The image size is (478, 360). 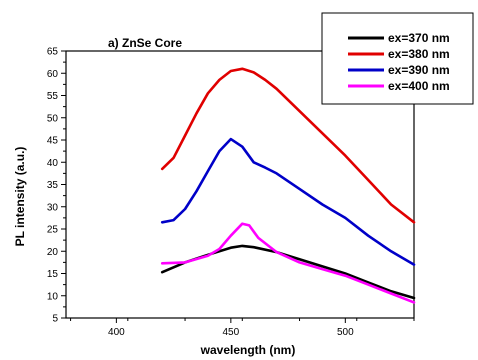 I want to click on y-tick-label: 45, so click(x=53, y=141).